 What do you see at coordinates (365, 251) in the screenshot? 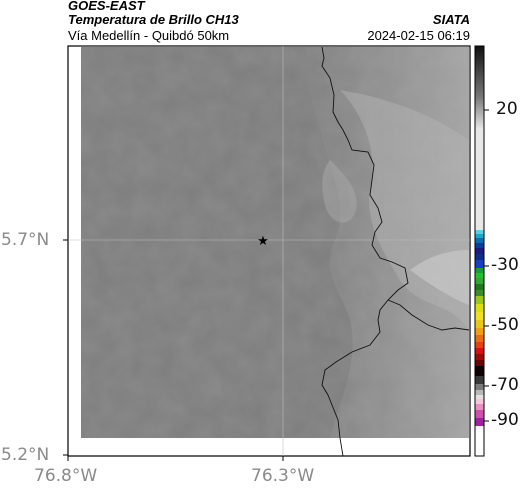
I see `department-border` at bounding box center [365, 251].